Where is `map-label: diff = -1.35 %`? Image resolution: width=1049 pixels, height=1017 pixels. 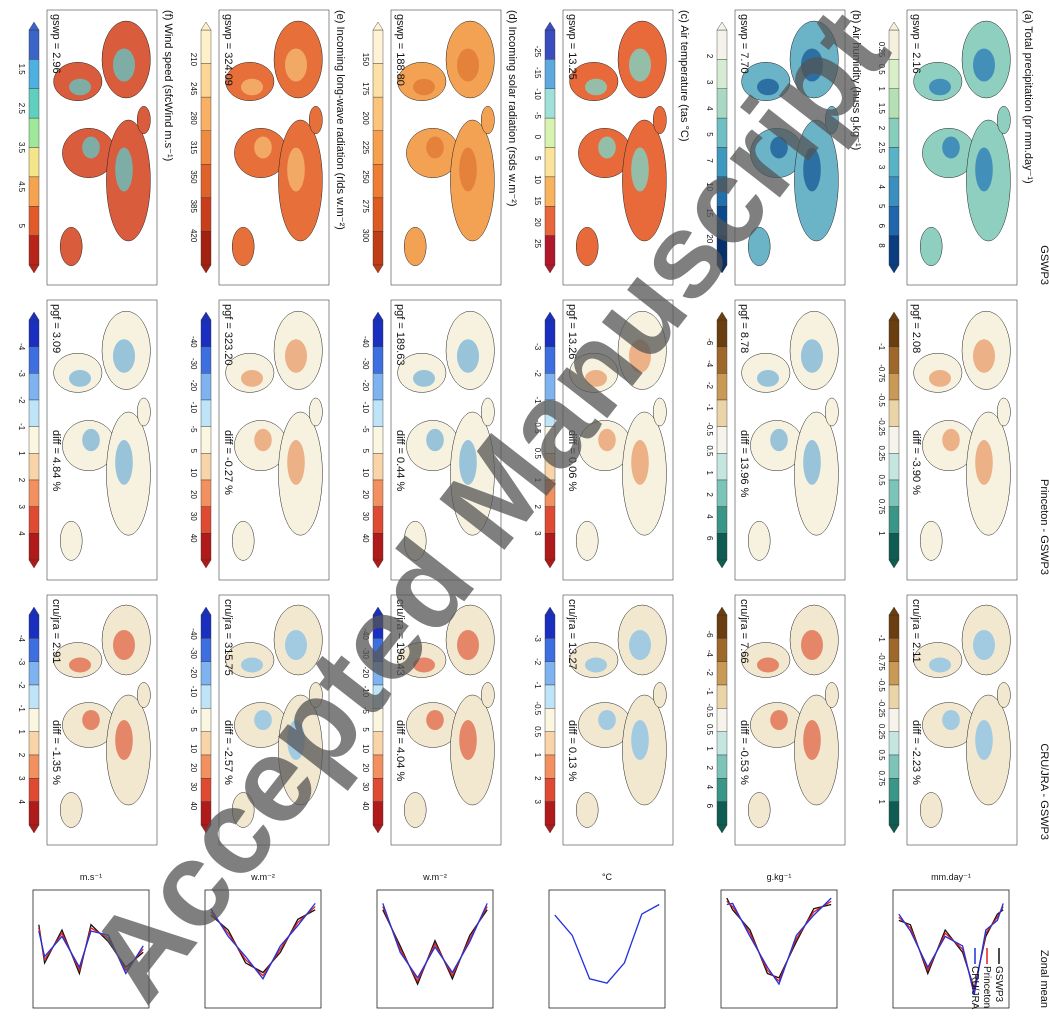
map-label: diff = -1.35 % is located at coordinates (56, 752).